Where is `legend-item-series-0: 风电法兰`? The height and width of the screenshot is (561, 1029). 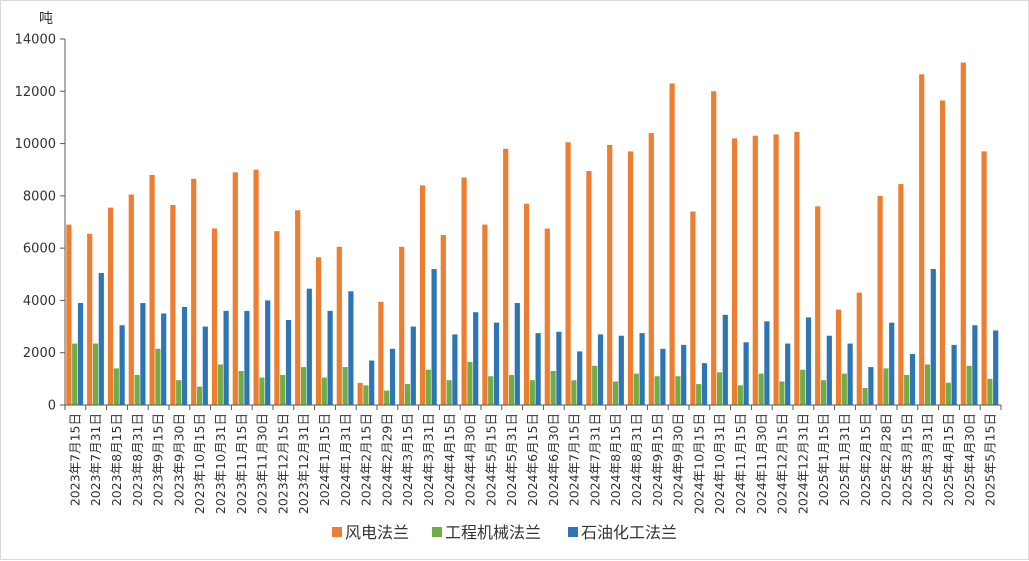
legend-item-series-0: 风电法兰 is located at coordinates (370, 532).